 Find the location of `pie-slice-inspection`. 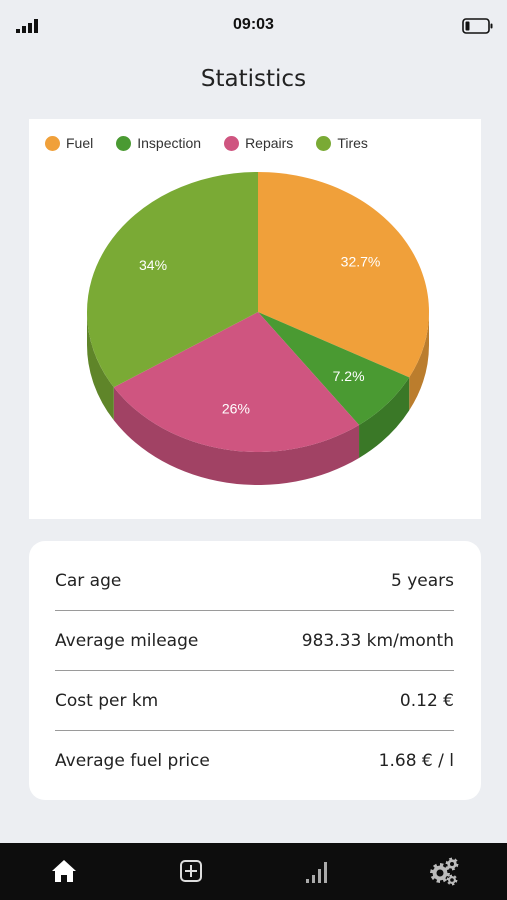

pie-slice-inspection is located at coordinates (334, 368).